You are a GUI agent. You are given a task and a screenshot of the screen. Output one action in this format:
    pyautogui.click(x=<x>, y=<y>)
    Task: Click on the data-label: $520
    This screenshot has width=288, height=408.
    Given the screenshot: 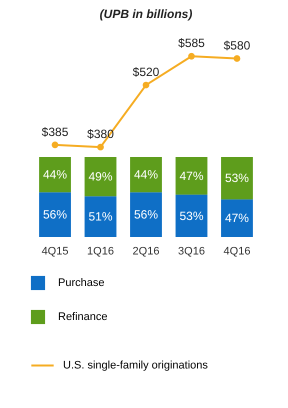 What is the action you would take?
    pyautogui.click(x=146, y=72)
    